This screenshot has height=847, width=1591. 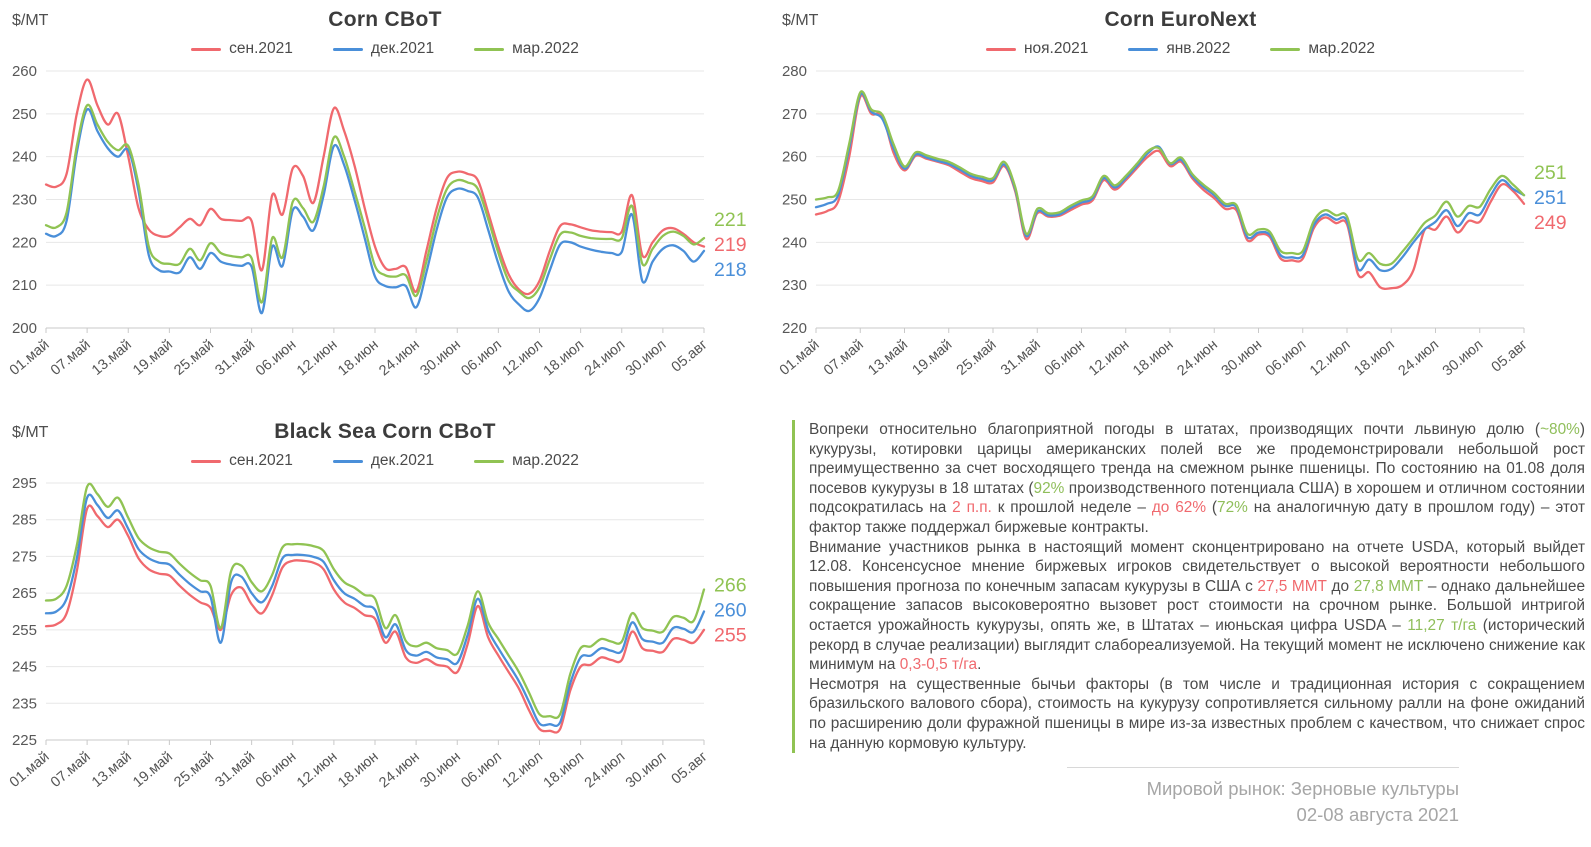 I want to click on svg-text: 245, so click(x=24, y=667).